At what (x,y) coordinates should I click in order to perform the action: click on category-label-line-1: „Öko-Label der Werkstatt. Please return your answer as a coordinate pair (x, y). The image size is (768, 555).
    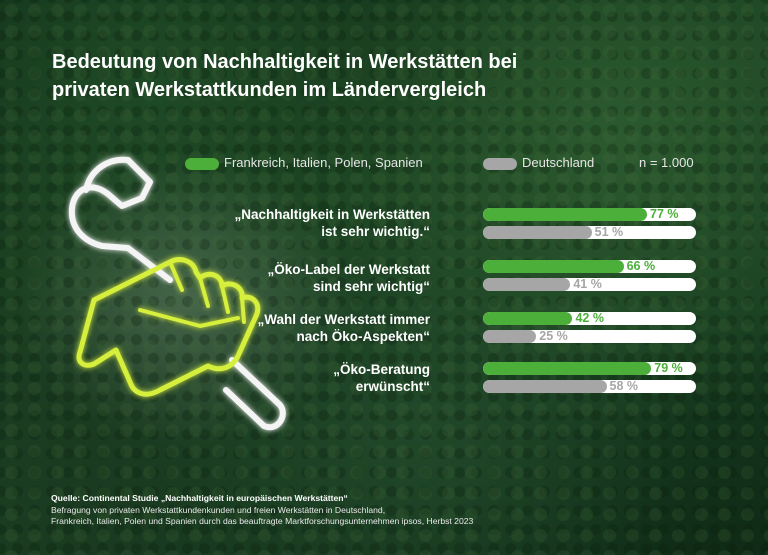
    Looking at the image, I should click on (348, 269).